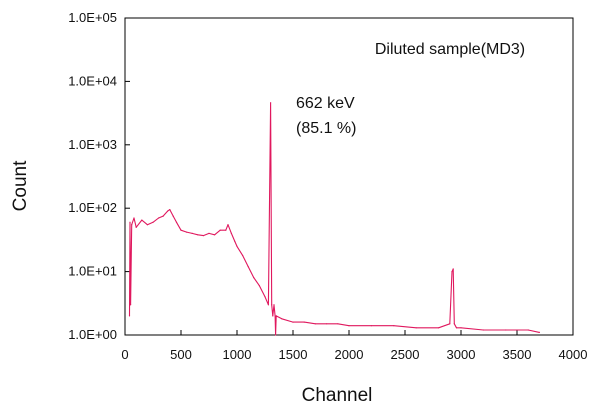 The height and width of the screenshot is (414, 594). What do you see at coordinates (293, 354) in the screenshot?
I see `x-tick-label: 1500` at bounding box center [293, 354].